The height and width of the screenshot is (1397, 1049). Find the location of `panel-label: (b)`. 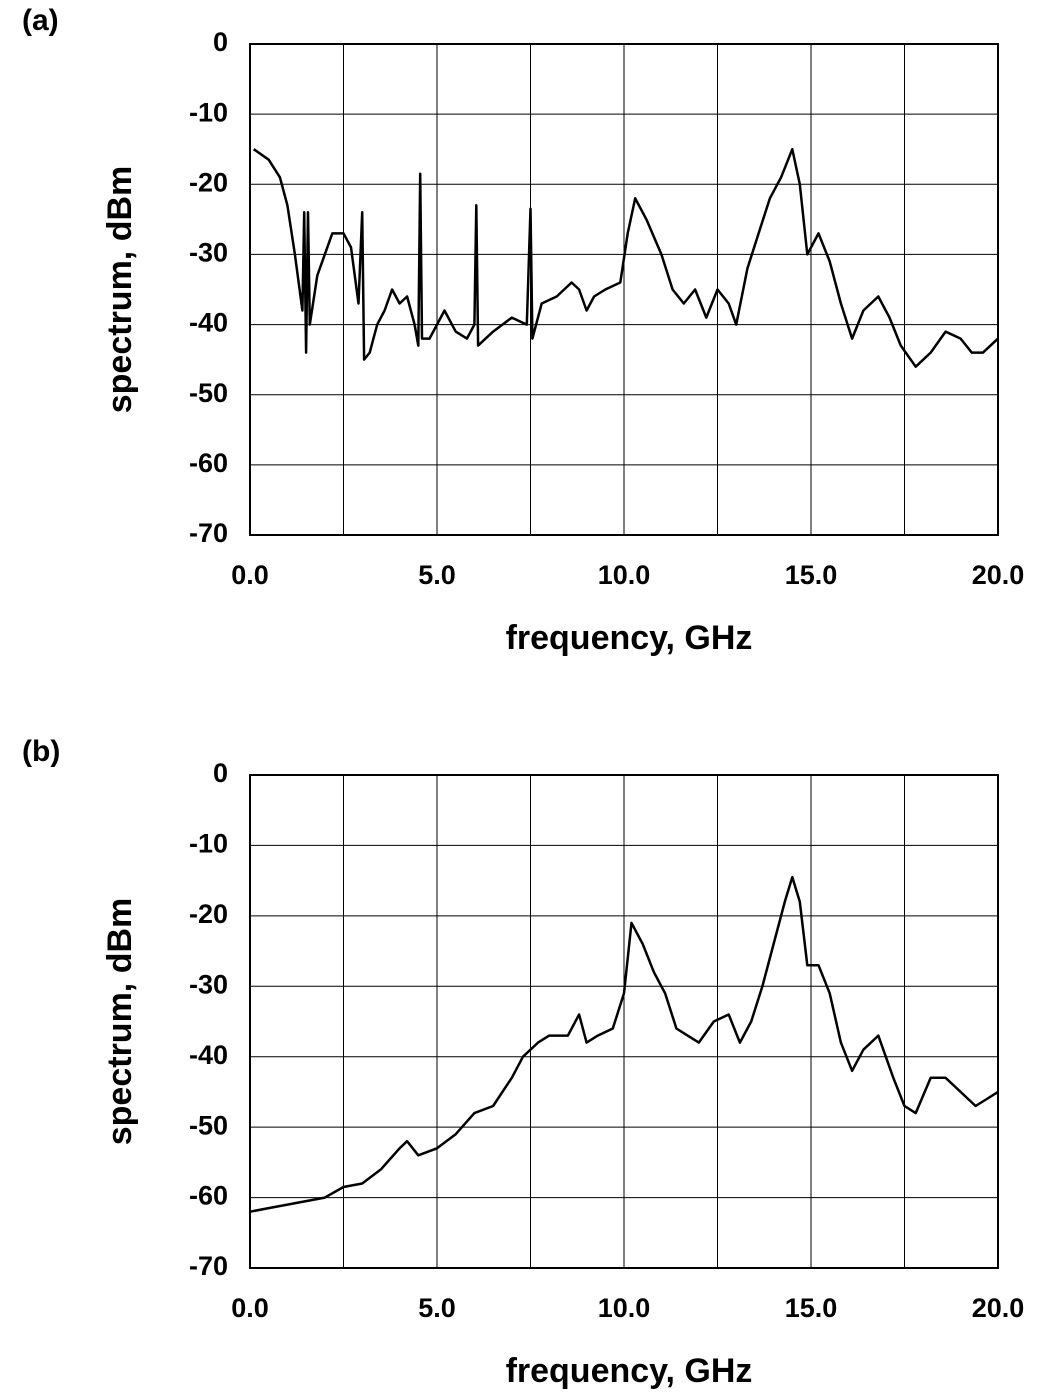

panel-label: (b) is located at coordinates (41, 751).